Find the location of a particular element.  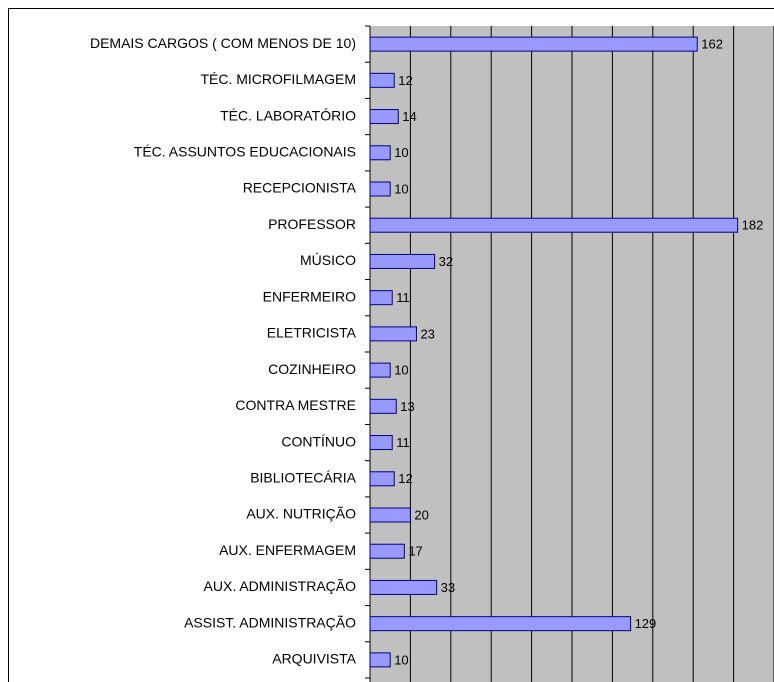

y-tick-label: CONTÍNUO is located at coordinates (318, 441).